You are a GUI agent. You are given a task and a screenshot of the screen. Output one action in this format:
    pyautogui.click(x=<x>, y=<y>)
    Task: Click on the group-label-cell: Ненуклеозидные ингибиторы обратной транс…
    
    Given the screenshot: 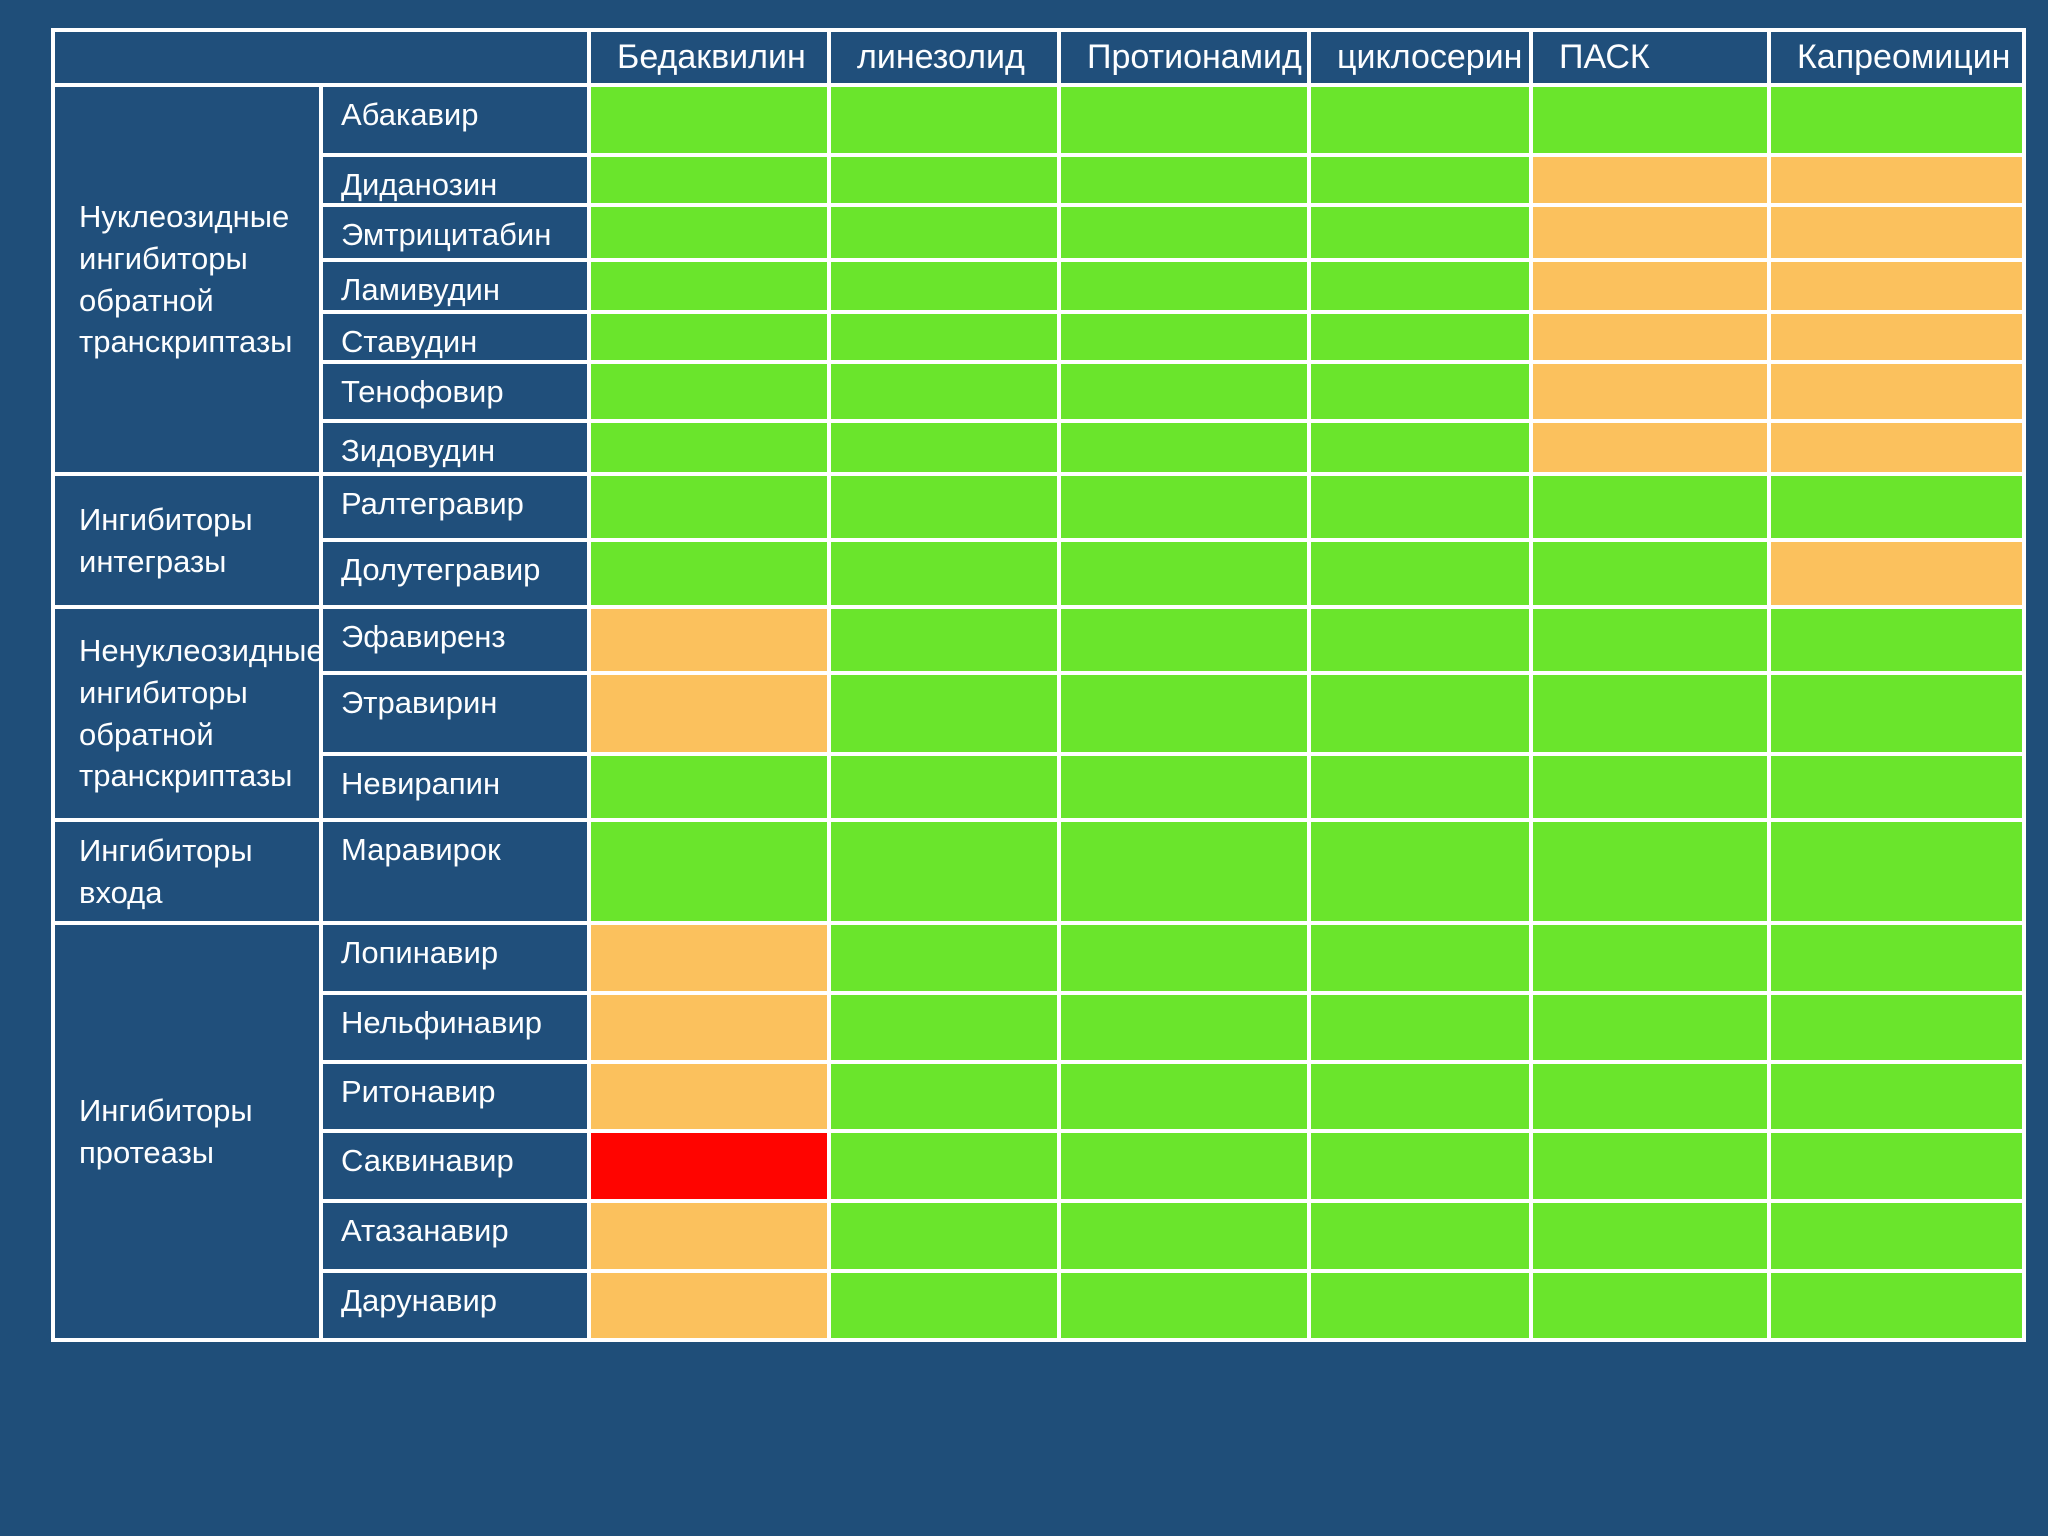 What is the action you would take?
    pyautogui.click(x=187, y=713)
    